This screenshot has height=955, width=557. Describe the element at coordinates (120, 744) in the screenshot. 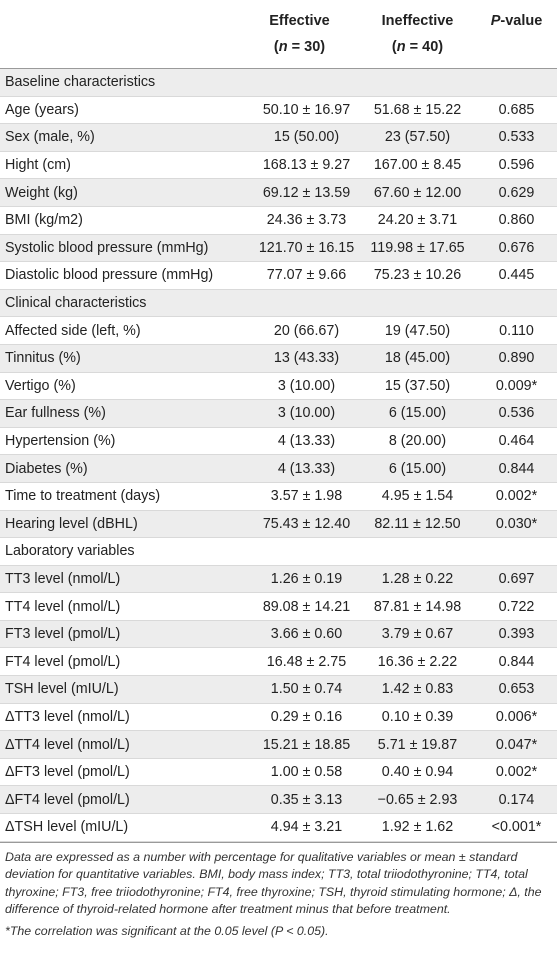

I see `row-label: ΔTT4 level (nmol/L)` at that location.